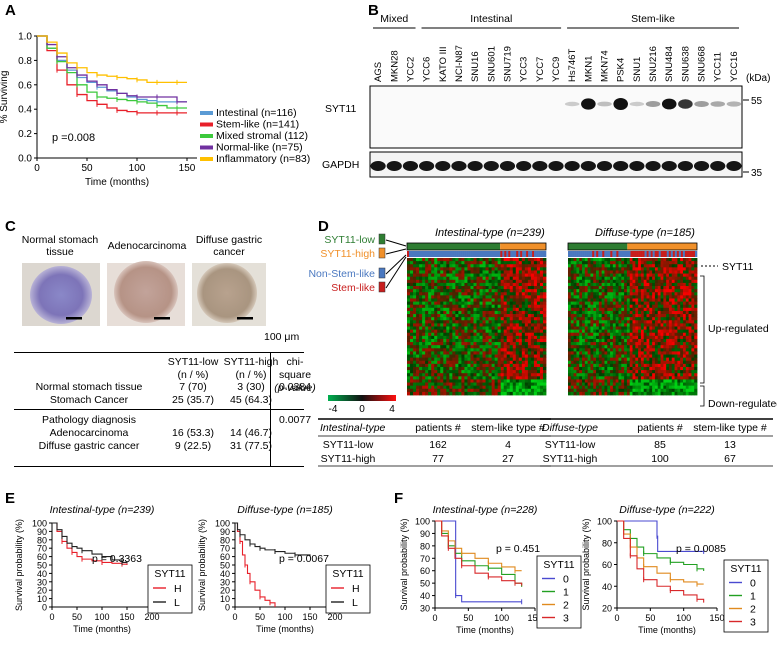 The width and height of the screenshot is (777, 656). Describe the element at coordinates (394, 19) in the screenshot. I see `b-group-0: Mixed` at that location.